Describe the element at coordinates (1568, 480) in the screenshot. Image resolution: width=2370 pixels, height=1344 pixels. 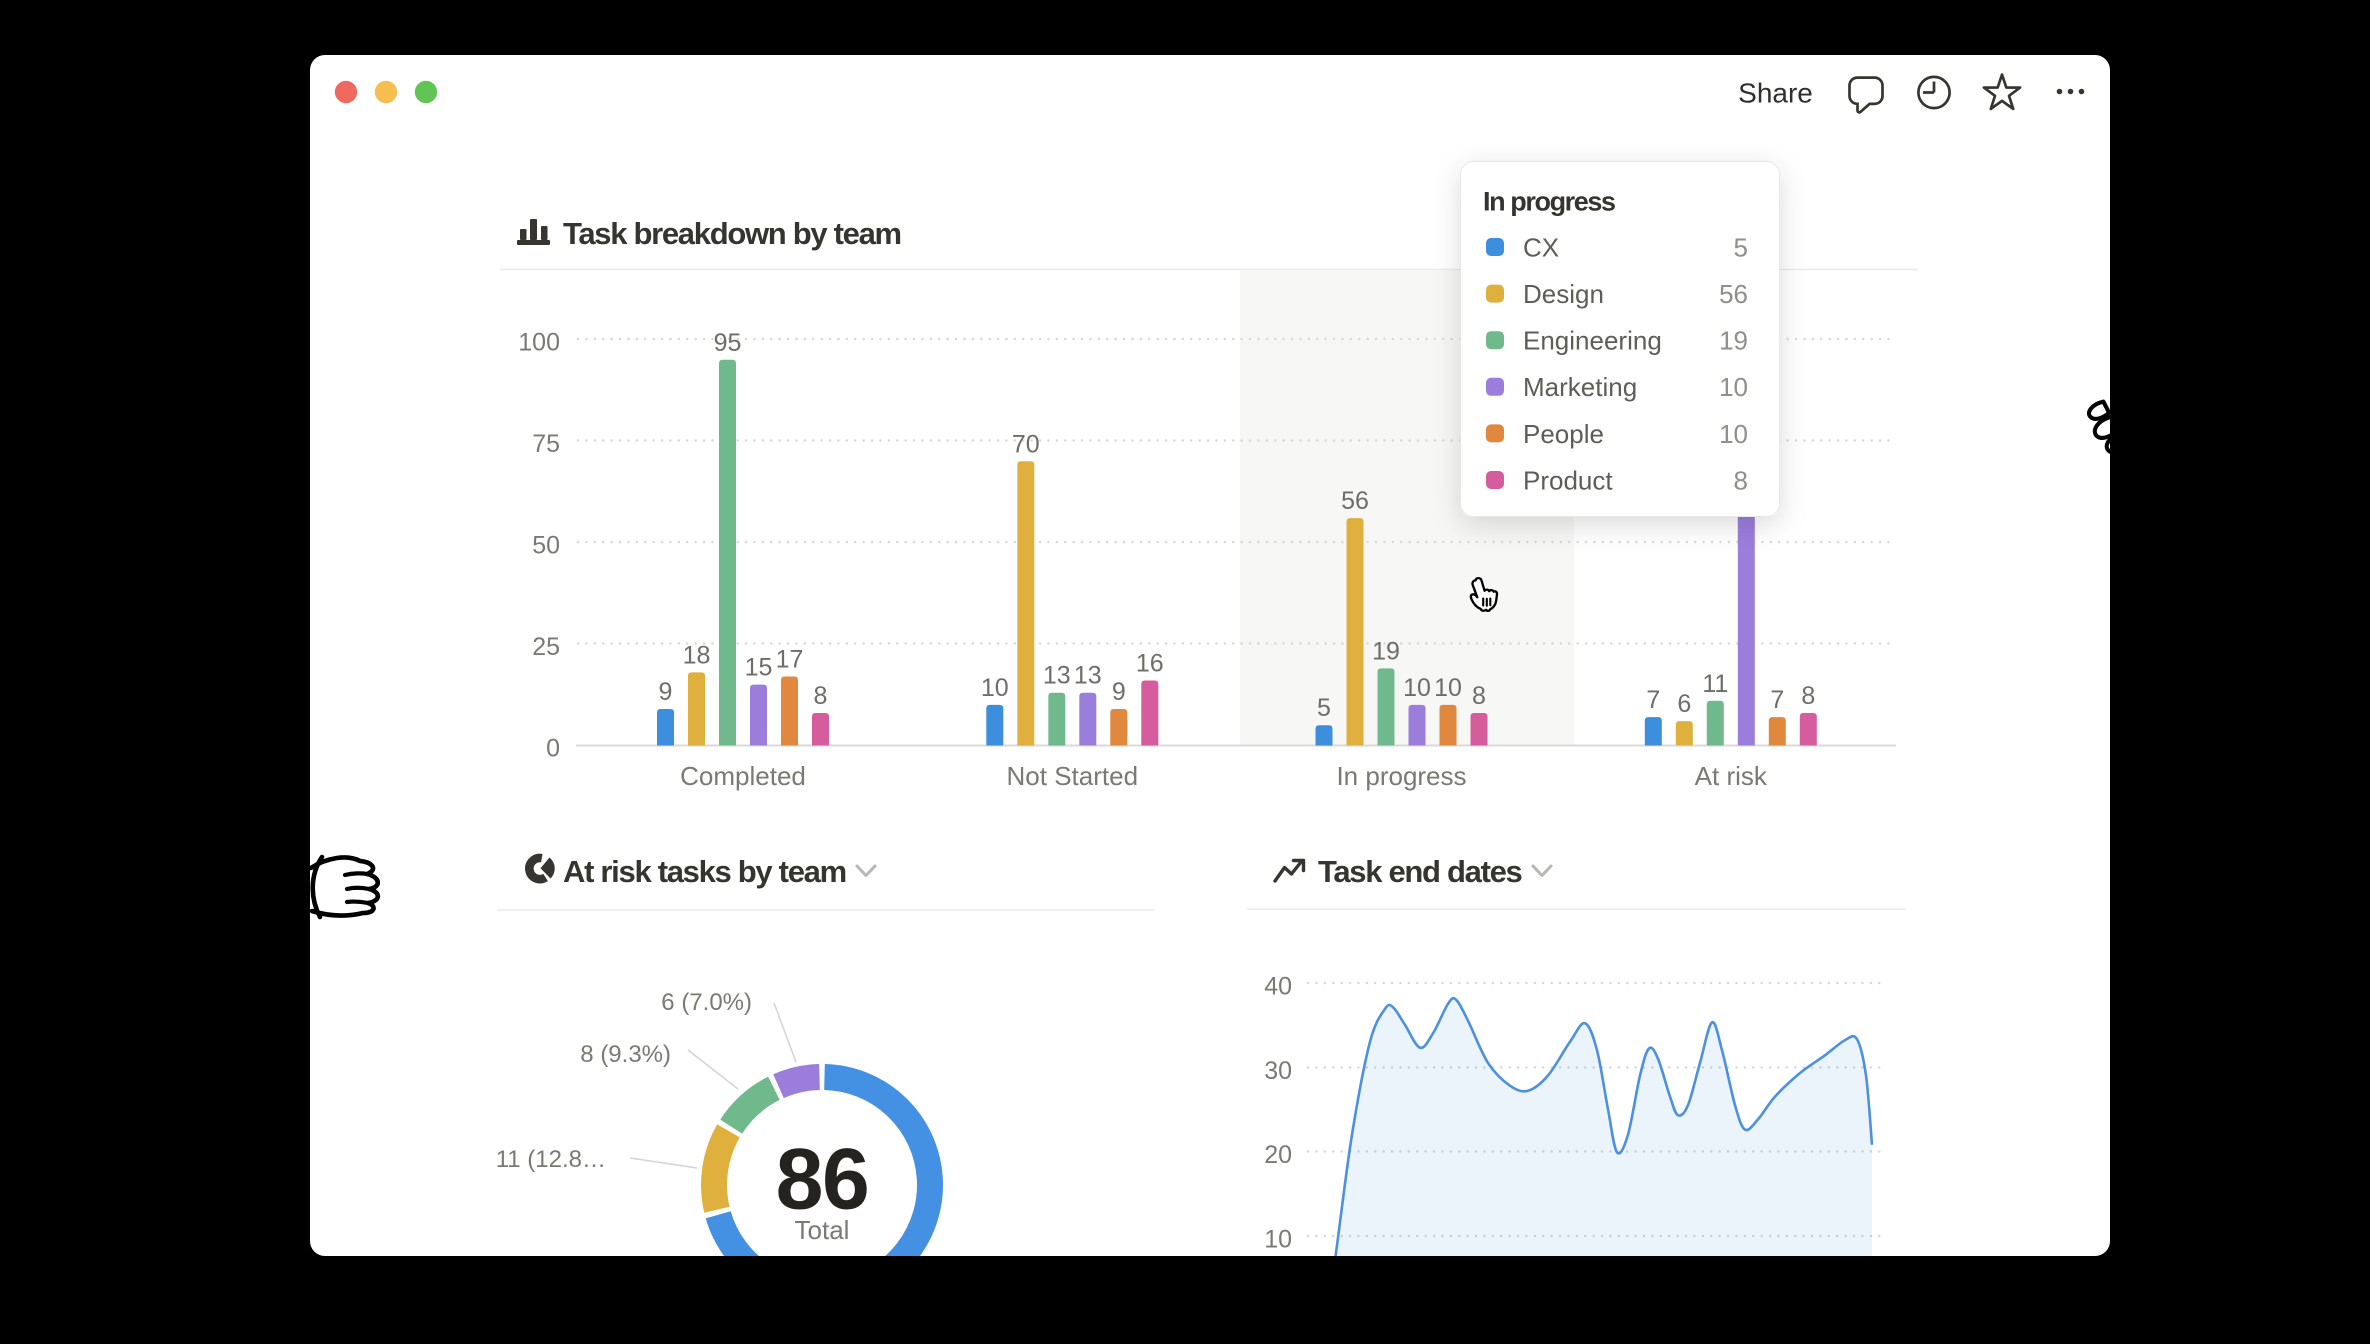
I see `svg-text: Product` at that location.